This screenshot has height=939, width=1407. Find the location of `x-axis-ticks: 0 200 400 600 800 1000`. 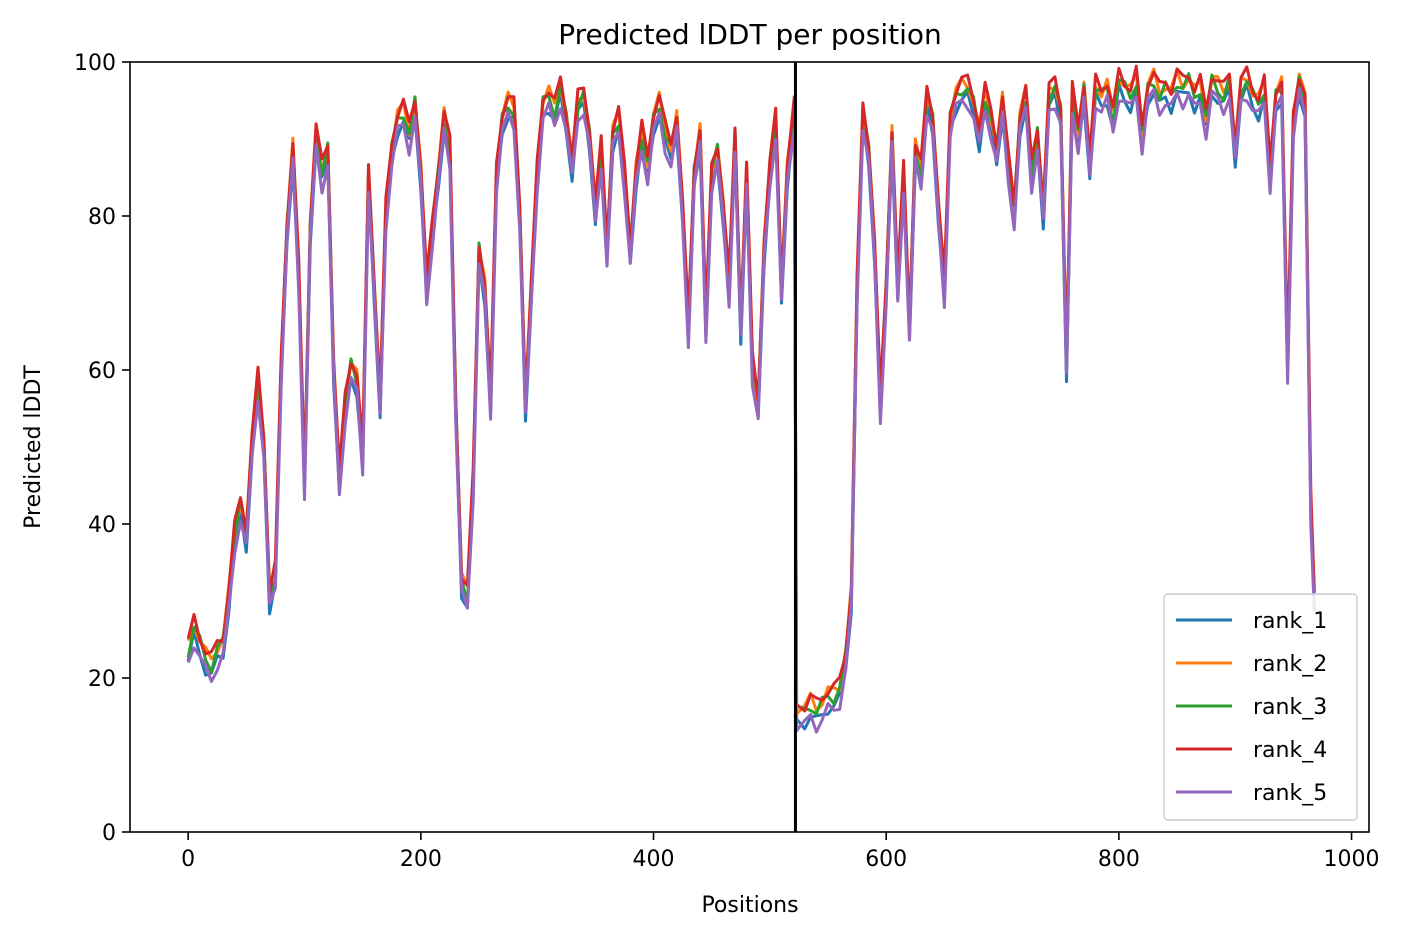

x-axis-ticks: 0 200 400 600 800 1000 is located at coordinates (780, 852).